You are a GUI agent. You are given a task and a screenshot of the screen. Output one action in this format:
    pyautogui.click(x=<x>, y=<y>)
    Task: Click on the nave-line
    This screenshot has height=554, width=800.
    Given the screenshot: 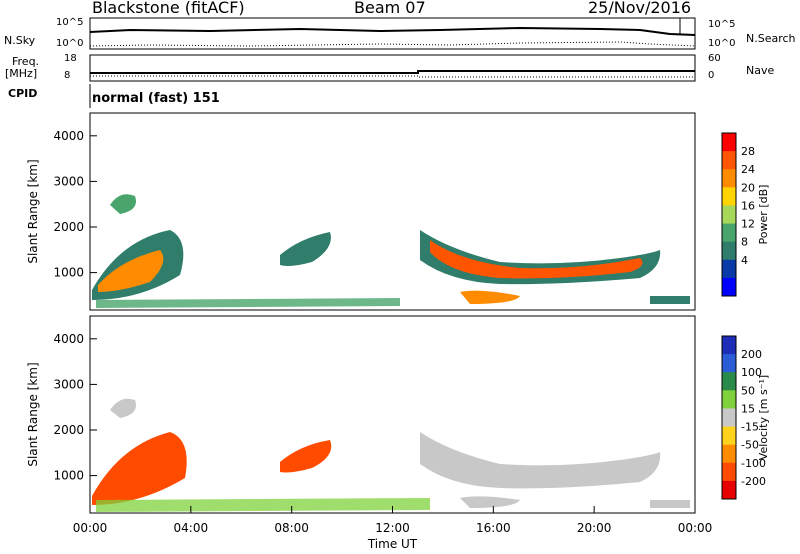 What is the action you would take?
    pyautogui.click(x=392, y=76)
    